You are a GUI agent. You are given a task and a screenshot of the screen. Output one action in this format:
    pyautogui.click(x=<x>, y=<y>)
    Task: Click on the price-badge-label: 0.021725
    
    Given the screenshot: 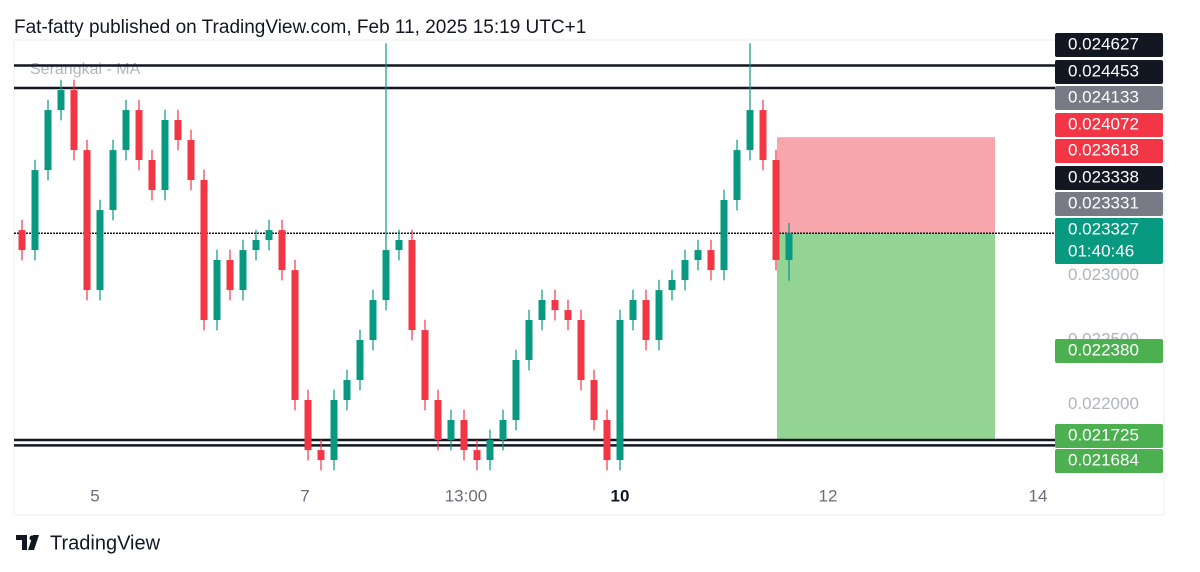 What is the action you would take?
    pyautogui.click(x=1103, y=434)
    